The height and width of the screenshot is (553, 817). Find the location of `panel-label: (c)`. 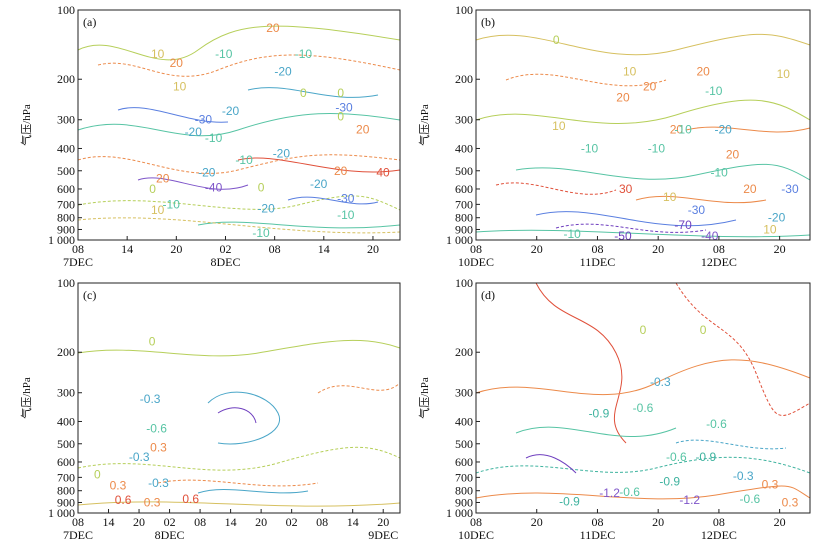

panel-label: (c) is located at coordinates (89, 295).